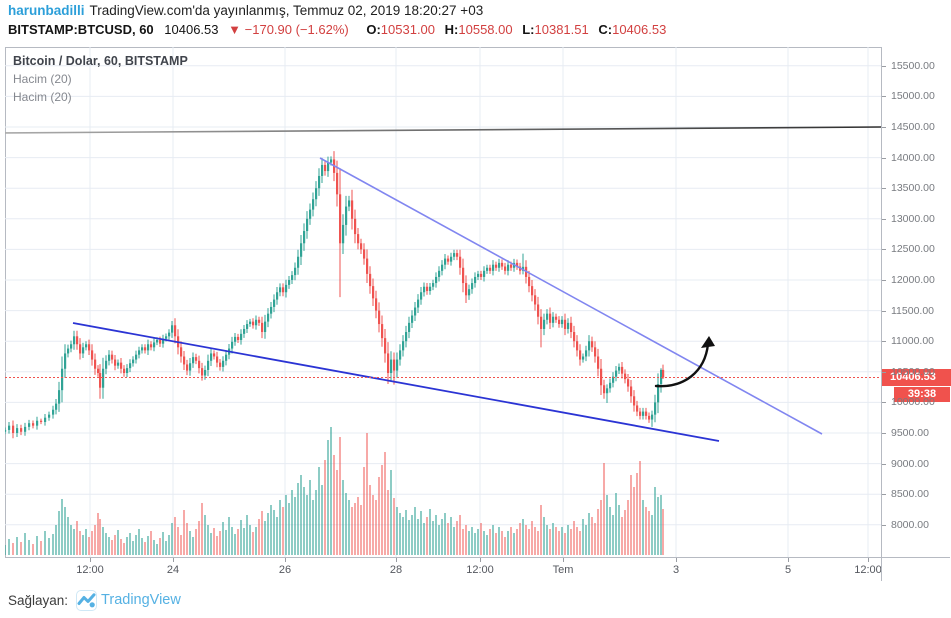  Describe the element at coordinates (910, 494) in the screenshot. I see `price-tick-label: 8500.00` at that location.